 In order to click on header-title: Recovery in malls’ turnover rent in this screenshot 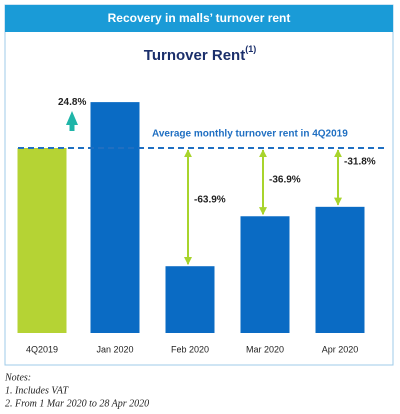, I will do `click(199, 18)`.